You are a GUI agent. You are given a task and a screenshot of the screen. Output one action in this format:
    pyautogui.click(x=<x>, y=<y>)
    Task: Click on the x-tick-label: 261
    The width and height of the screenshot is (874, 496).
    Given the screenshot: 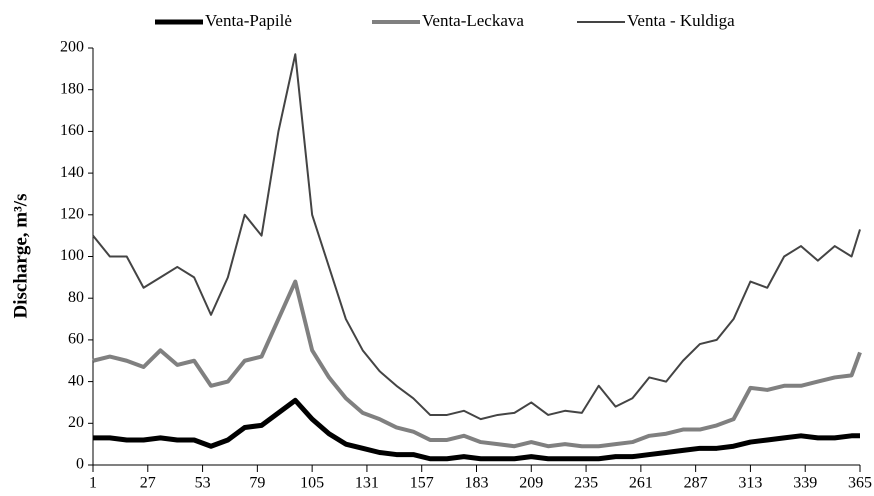 What is the action you would take?
    pyautogui.click(x=641, y=483)
    